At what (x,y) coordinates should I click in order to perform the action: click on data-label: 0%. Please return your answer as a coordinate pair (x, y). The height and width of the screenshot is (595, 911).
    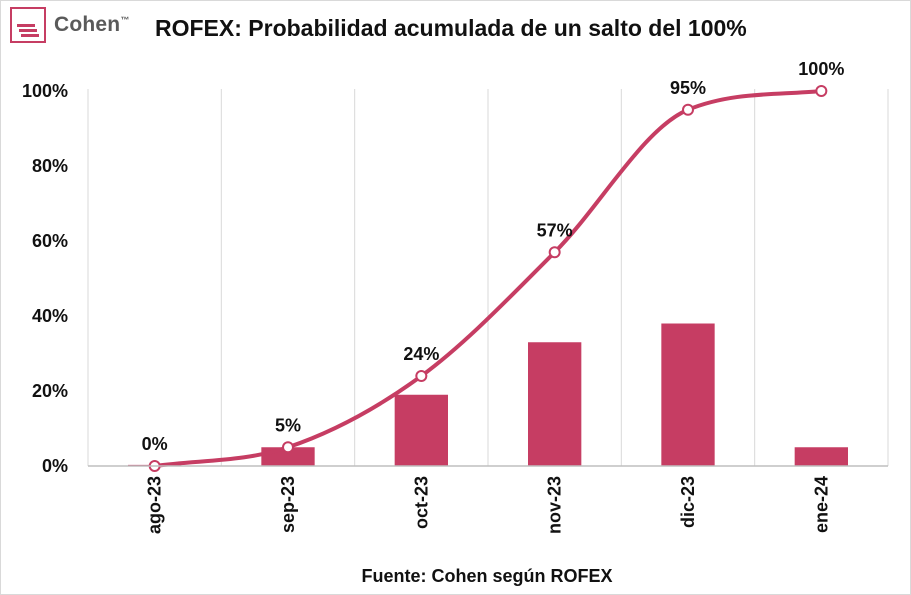
    Looking at the image, I should click on (155, 444).